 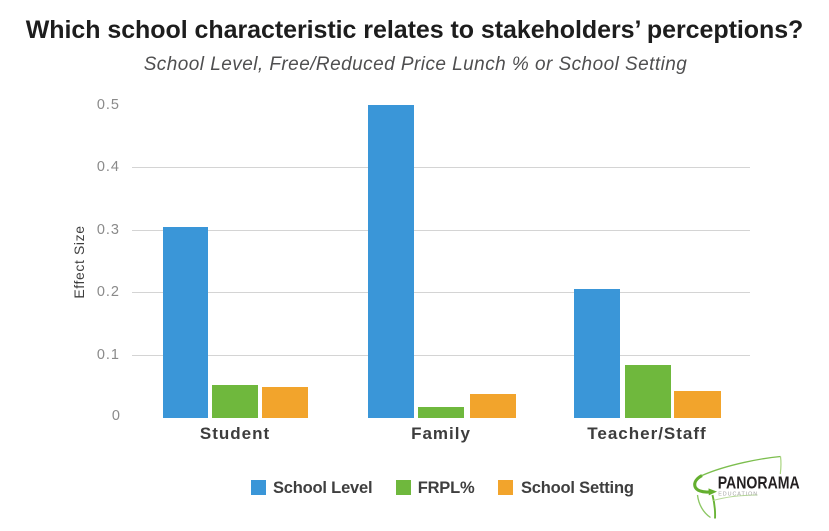 What do you see at coordinates (737, 494) in the screenshot?
I see `svg-text: EDUCATION` at bounding box center [737, 494].